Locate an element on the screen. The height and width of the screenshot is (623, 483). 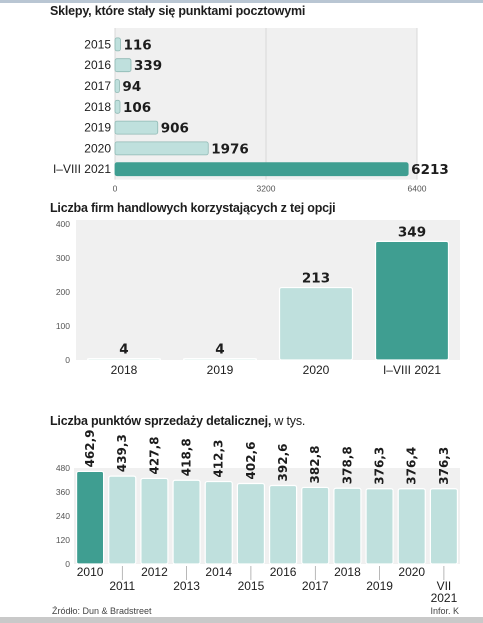
value-label: 412,3 is located at coordinates (219, 459).